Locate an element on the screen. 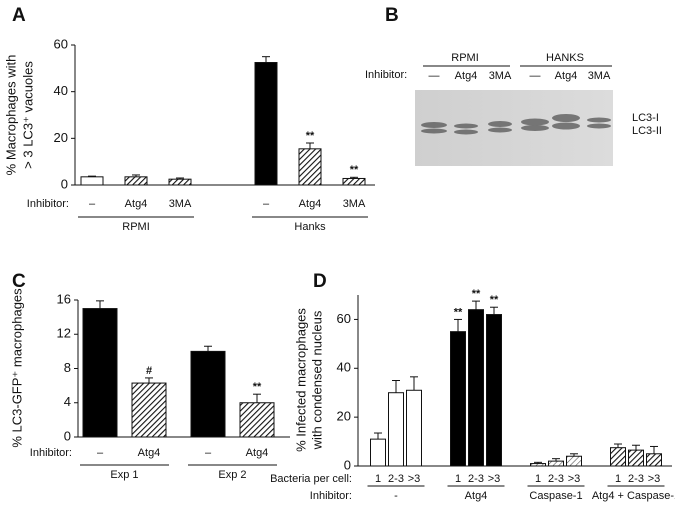  panel-letter: B is located at coordinates (392, 15).